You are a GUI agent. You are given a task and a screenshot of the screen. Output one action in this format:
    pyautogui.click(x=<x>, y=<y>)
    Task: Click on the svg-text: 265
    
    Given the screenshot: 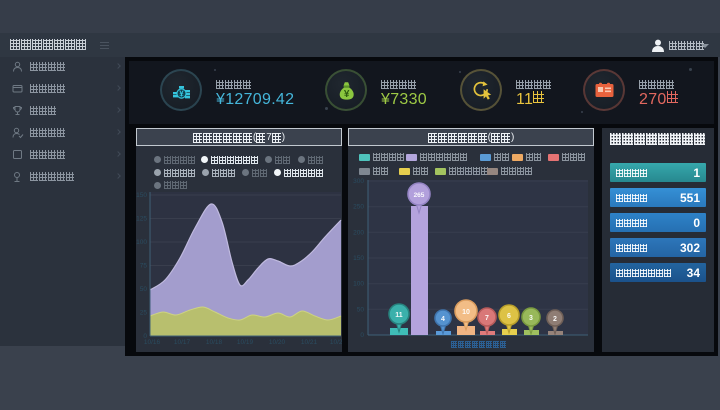 What is the action you would take?
    pyautogui.click(x=419, y=195)
    